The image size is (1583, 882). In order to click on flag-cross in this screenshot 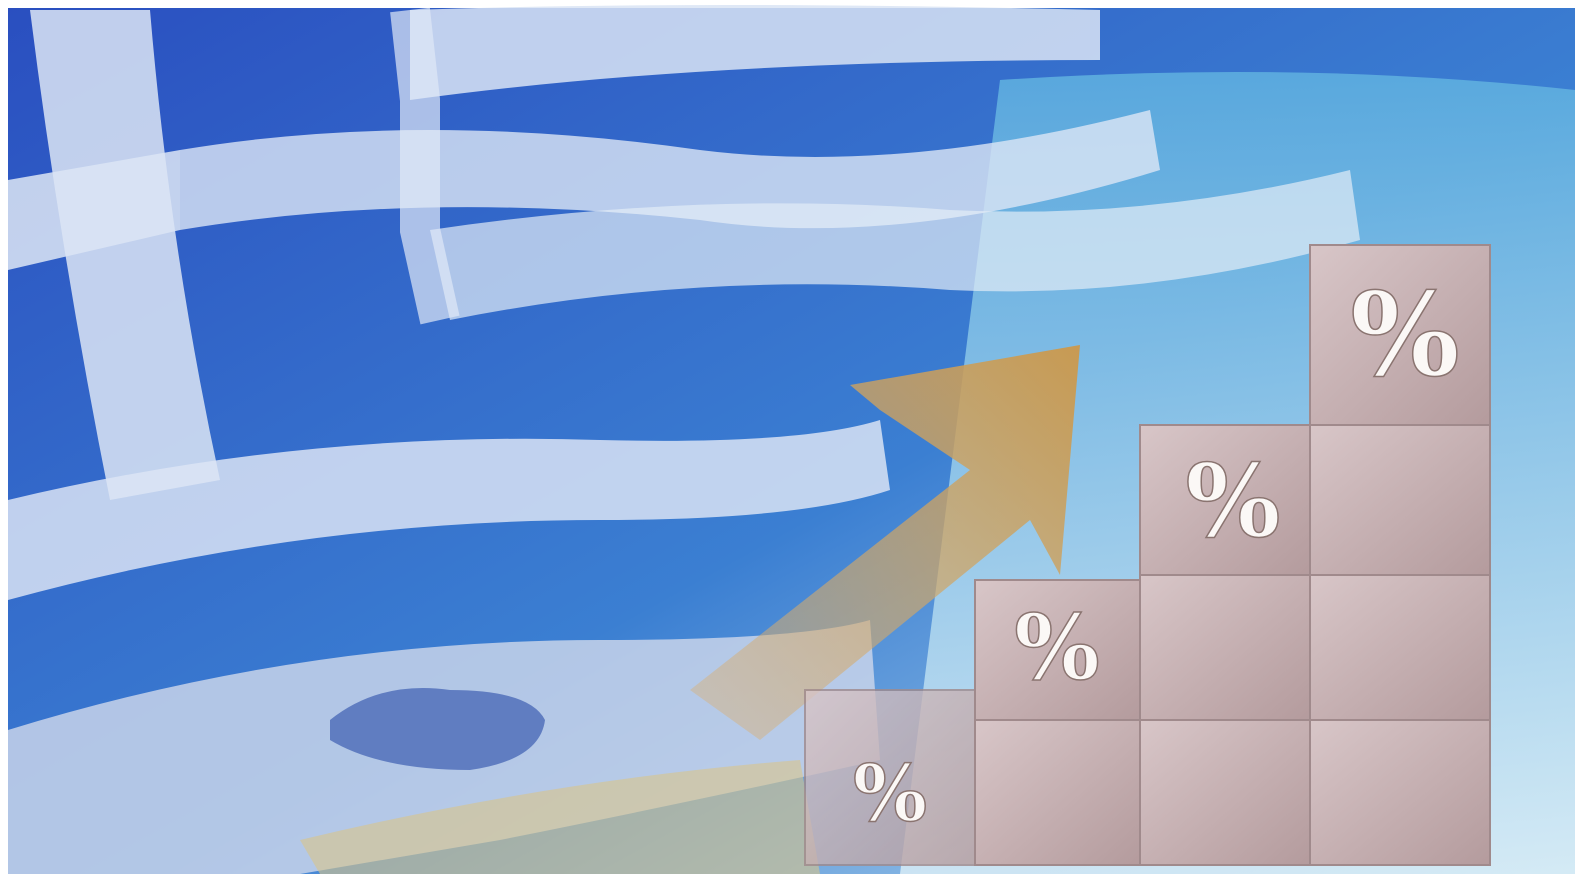, I will do `click(125, 255)`.